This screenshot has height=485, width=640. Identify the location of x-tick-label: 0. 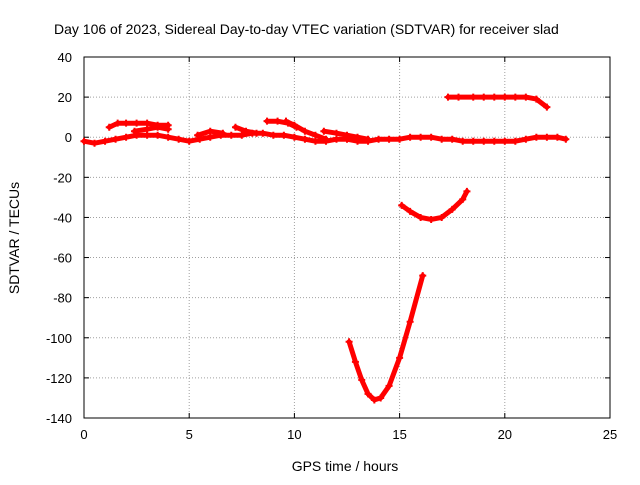
(83, 434).